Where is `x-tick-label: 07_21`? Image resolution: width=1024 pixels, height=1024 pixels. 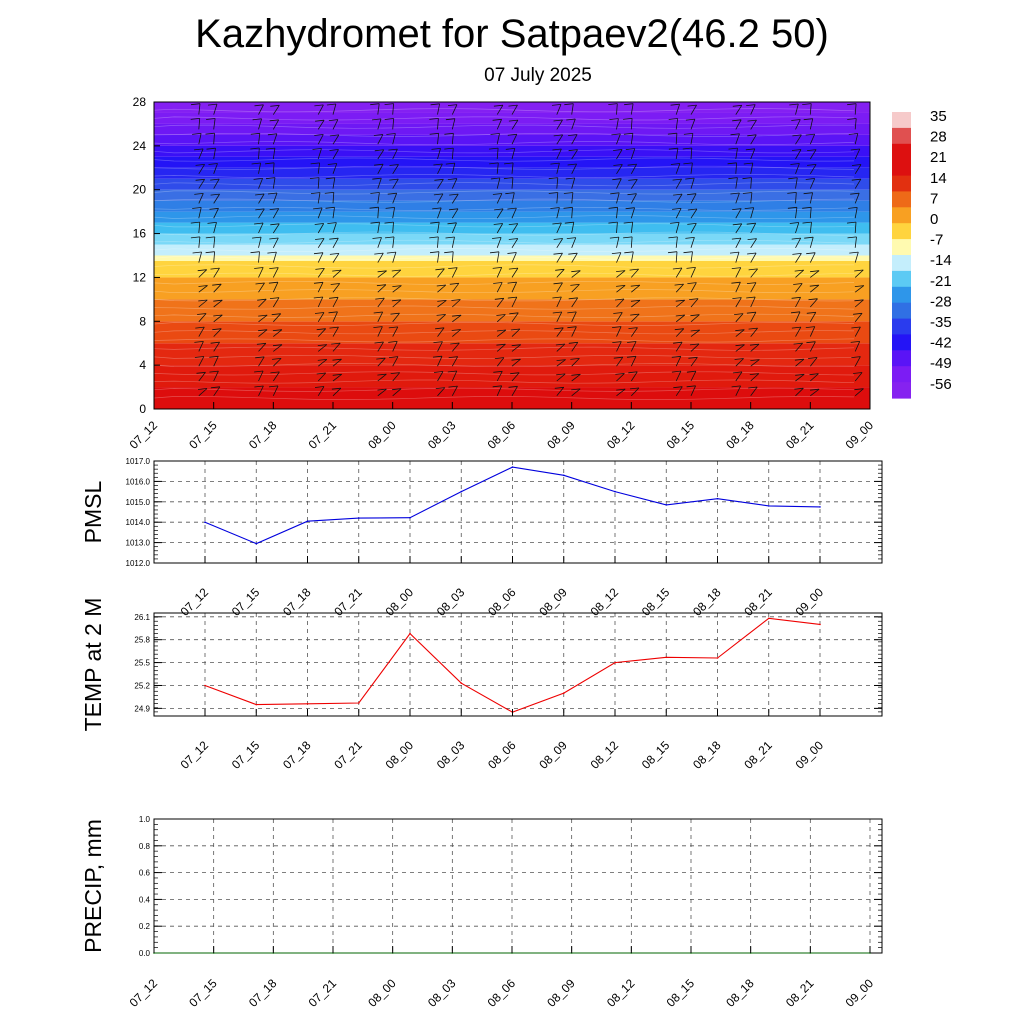
x-tick-label: 07_21 is located at coordinates (323, 993).